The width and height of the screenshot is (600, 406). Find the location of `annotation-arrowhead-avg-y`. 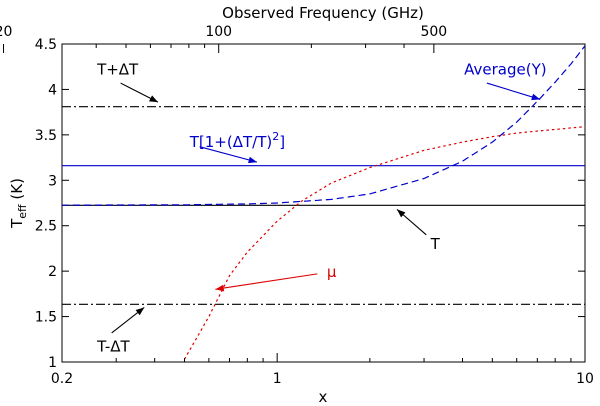

annotation-arrowhead-avg-y is located at coordinates (536, 97).